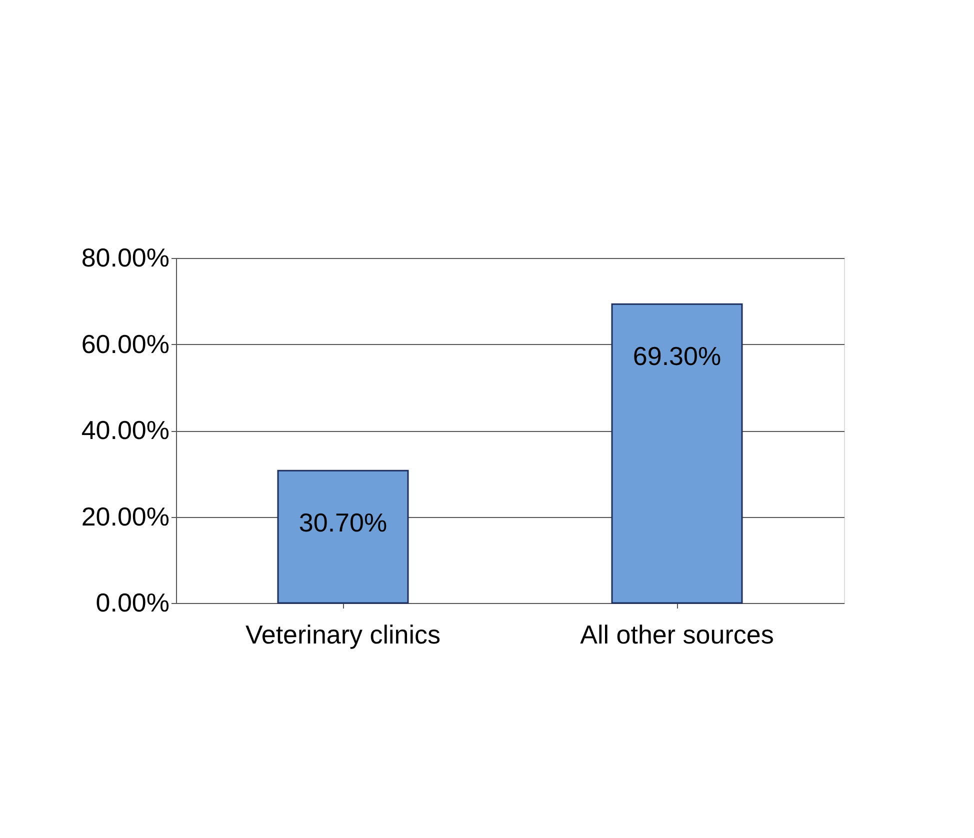  Describe the element at coordinates (343, 523) in the screenshot. I see `data-label: 30.70%` at that location.